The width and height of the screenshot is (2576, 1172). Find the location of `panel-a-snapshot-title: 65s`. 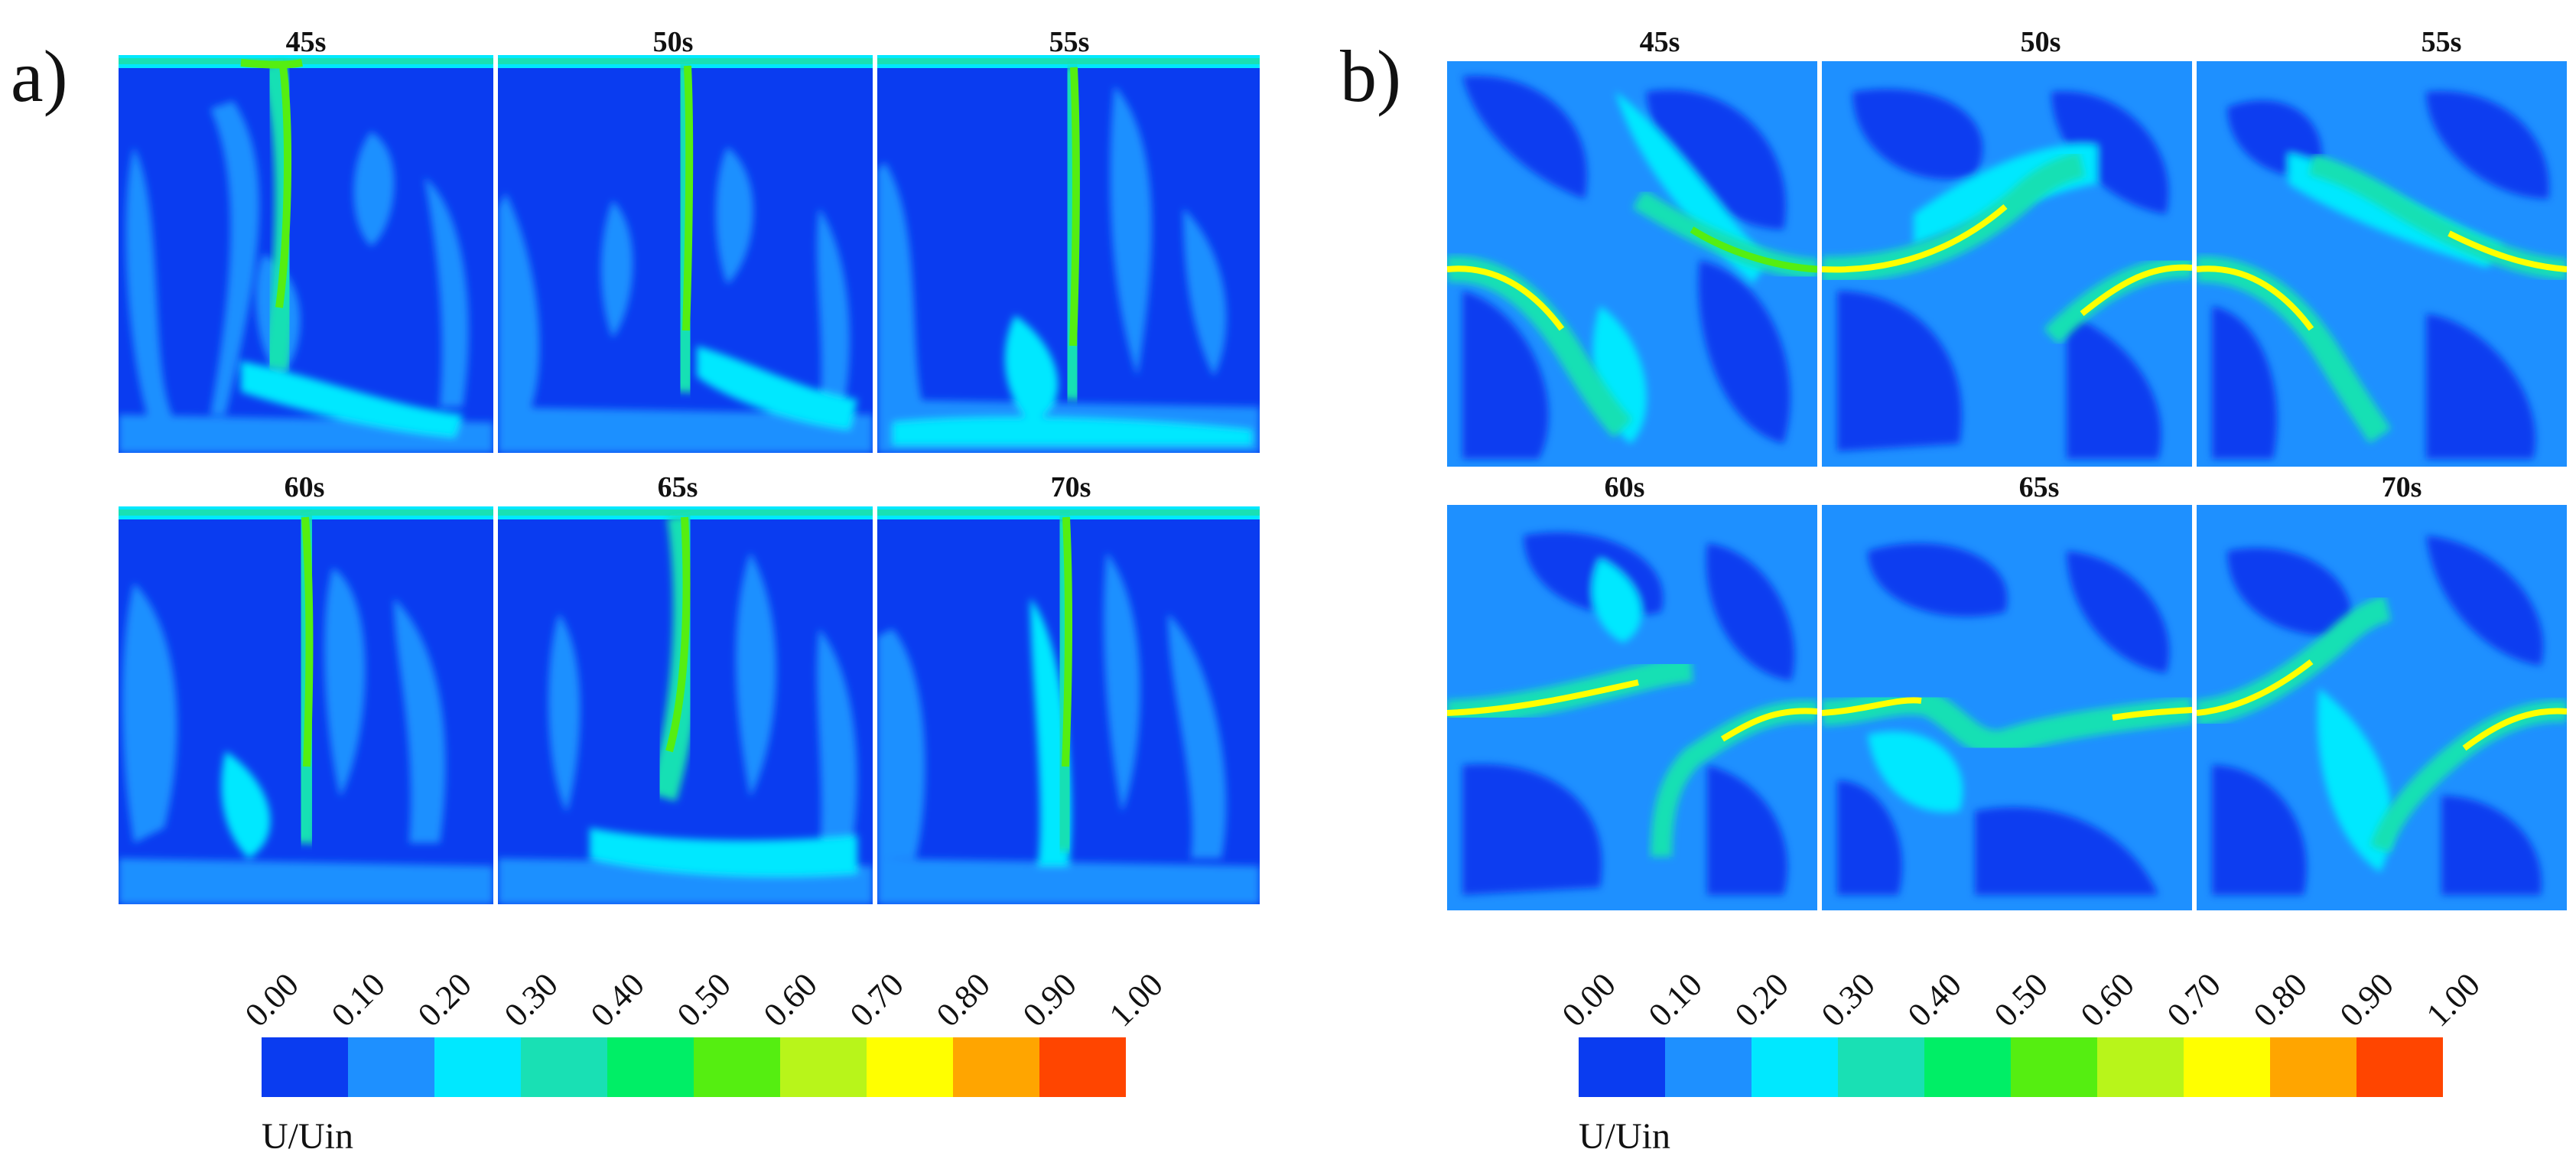

panel-a-snapshot-title: 65s is located at coordinates (677, 487).